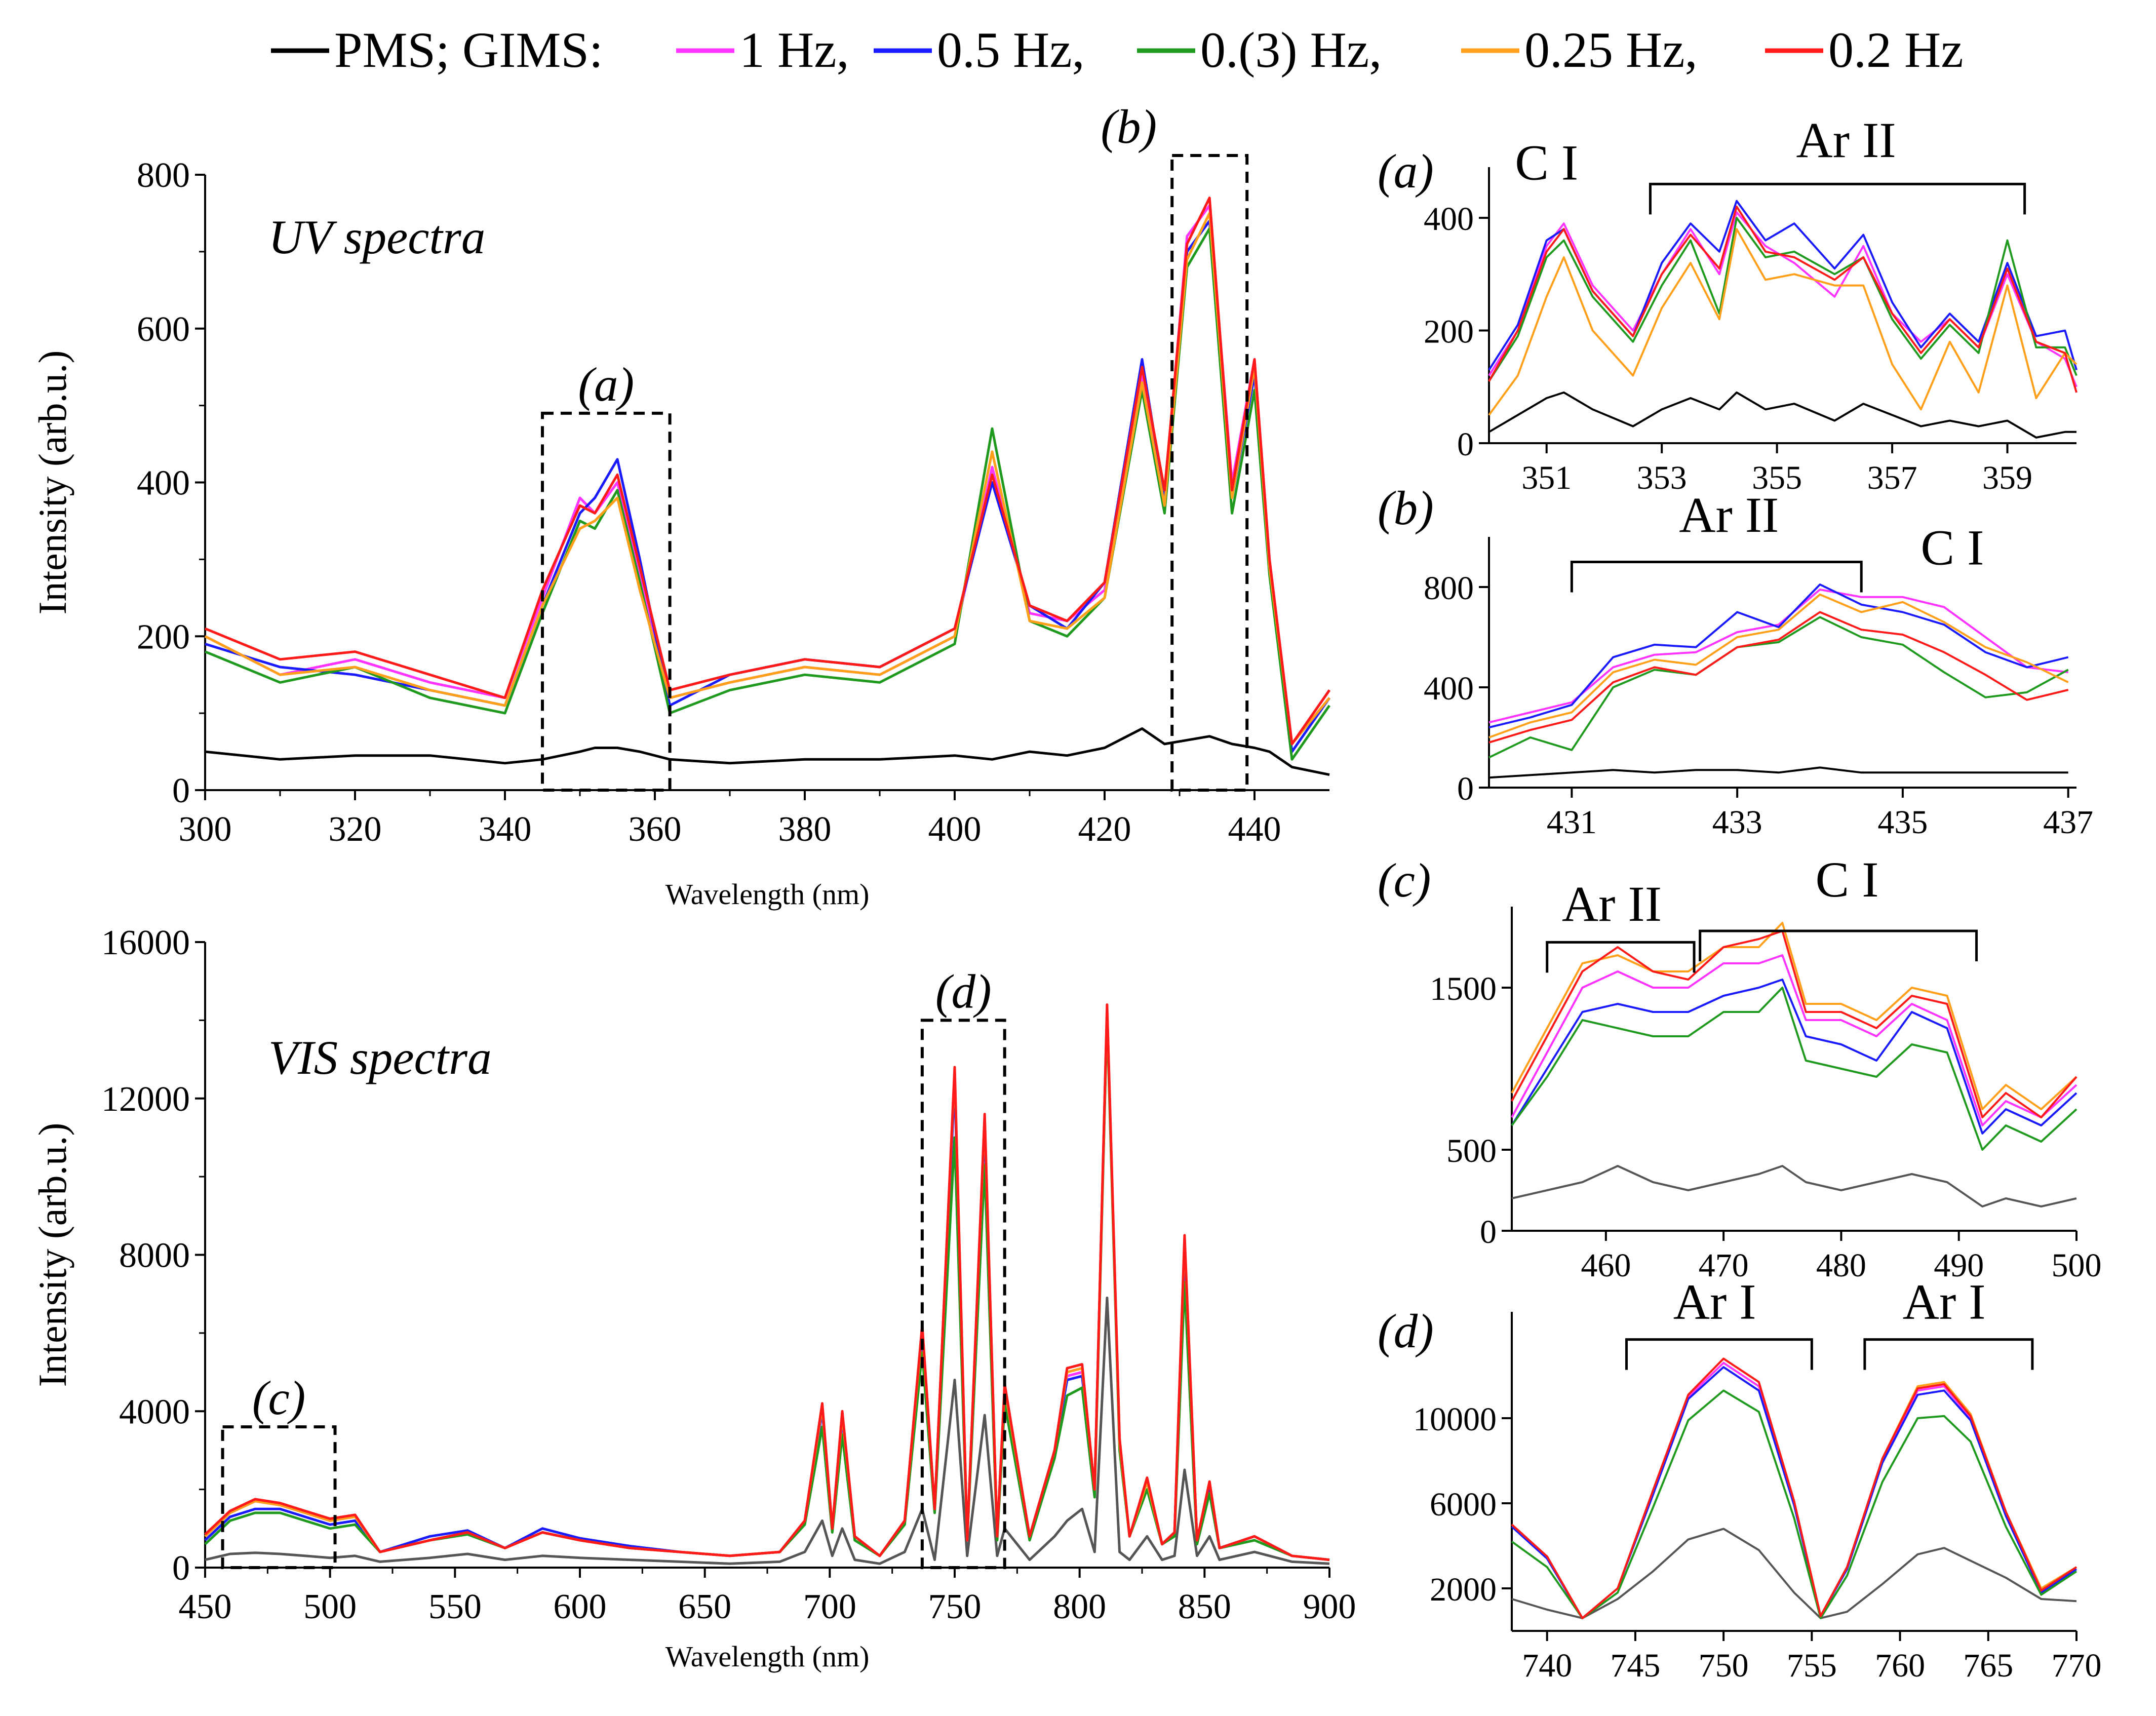  I want to click on a-x-tick-label: 355, so click(1777, 477).